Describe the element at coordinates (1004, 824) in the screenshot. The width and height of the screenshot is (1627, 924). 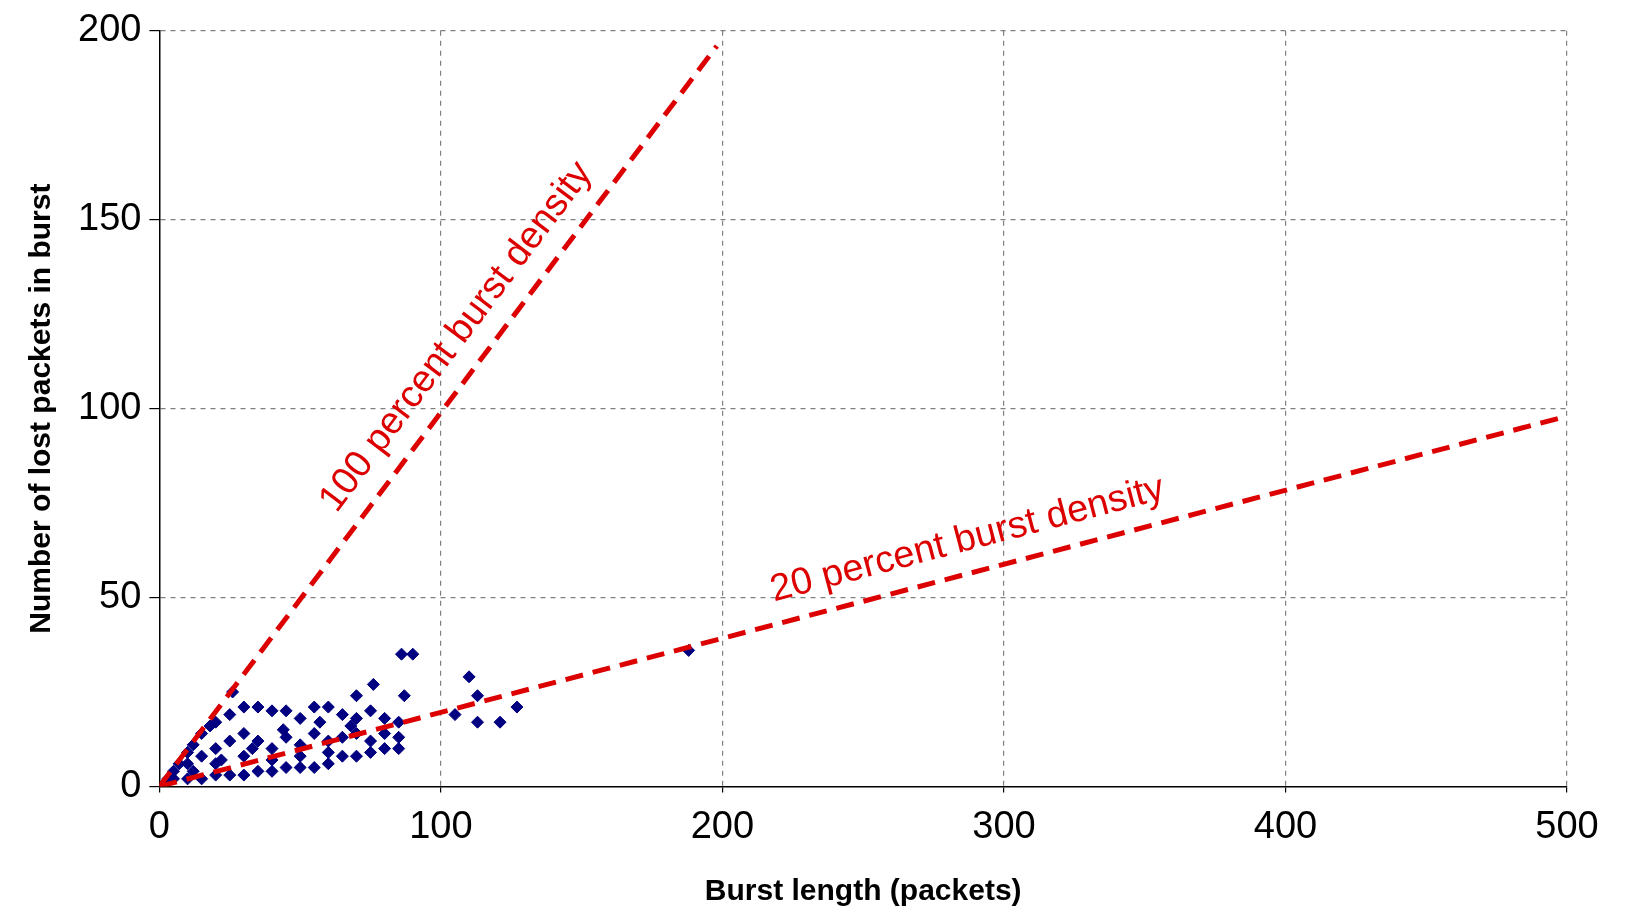
I see `x-tick-label: 300` at that location.